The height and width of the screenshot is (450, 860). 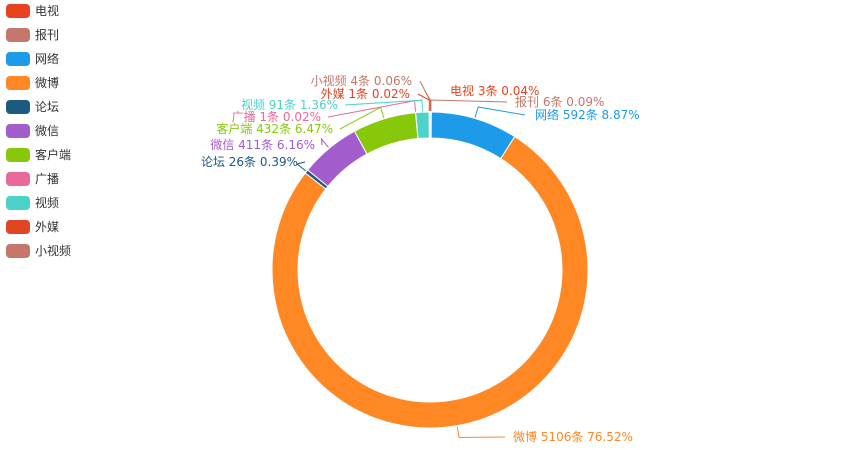 I want to click on legend-label: 微博, so click(x=47, y=82).